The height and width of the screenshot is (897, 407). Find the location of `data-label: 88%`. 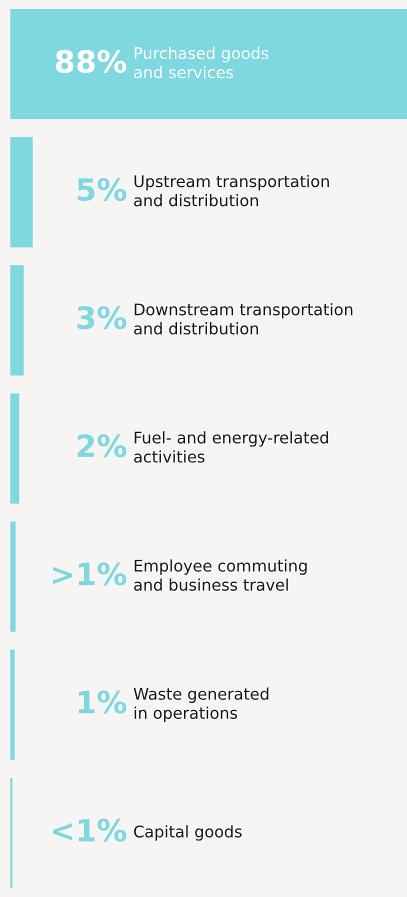

data-label: 88% is located at coordinates (91, 61).